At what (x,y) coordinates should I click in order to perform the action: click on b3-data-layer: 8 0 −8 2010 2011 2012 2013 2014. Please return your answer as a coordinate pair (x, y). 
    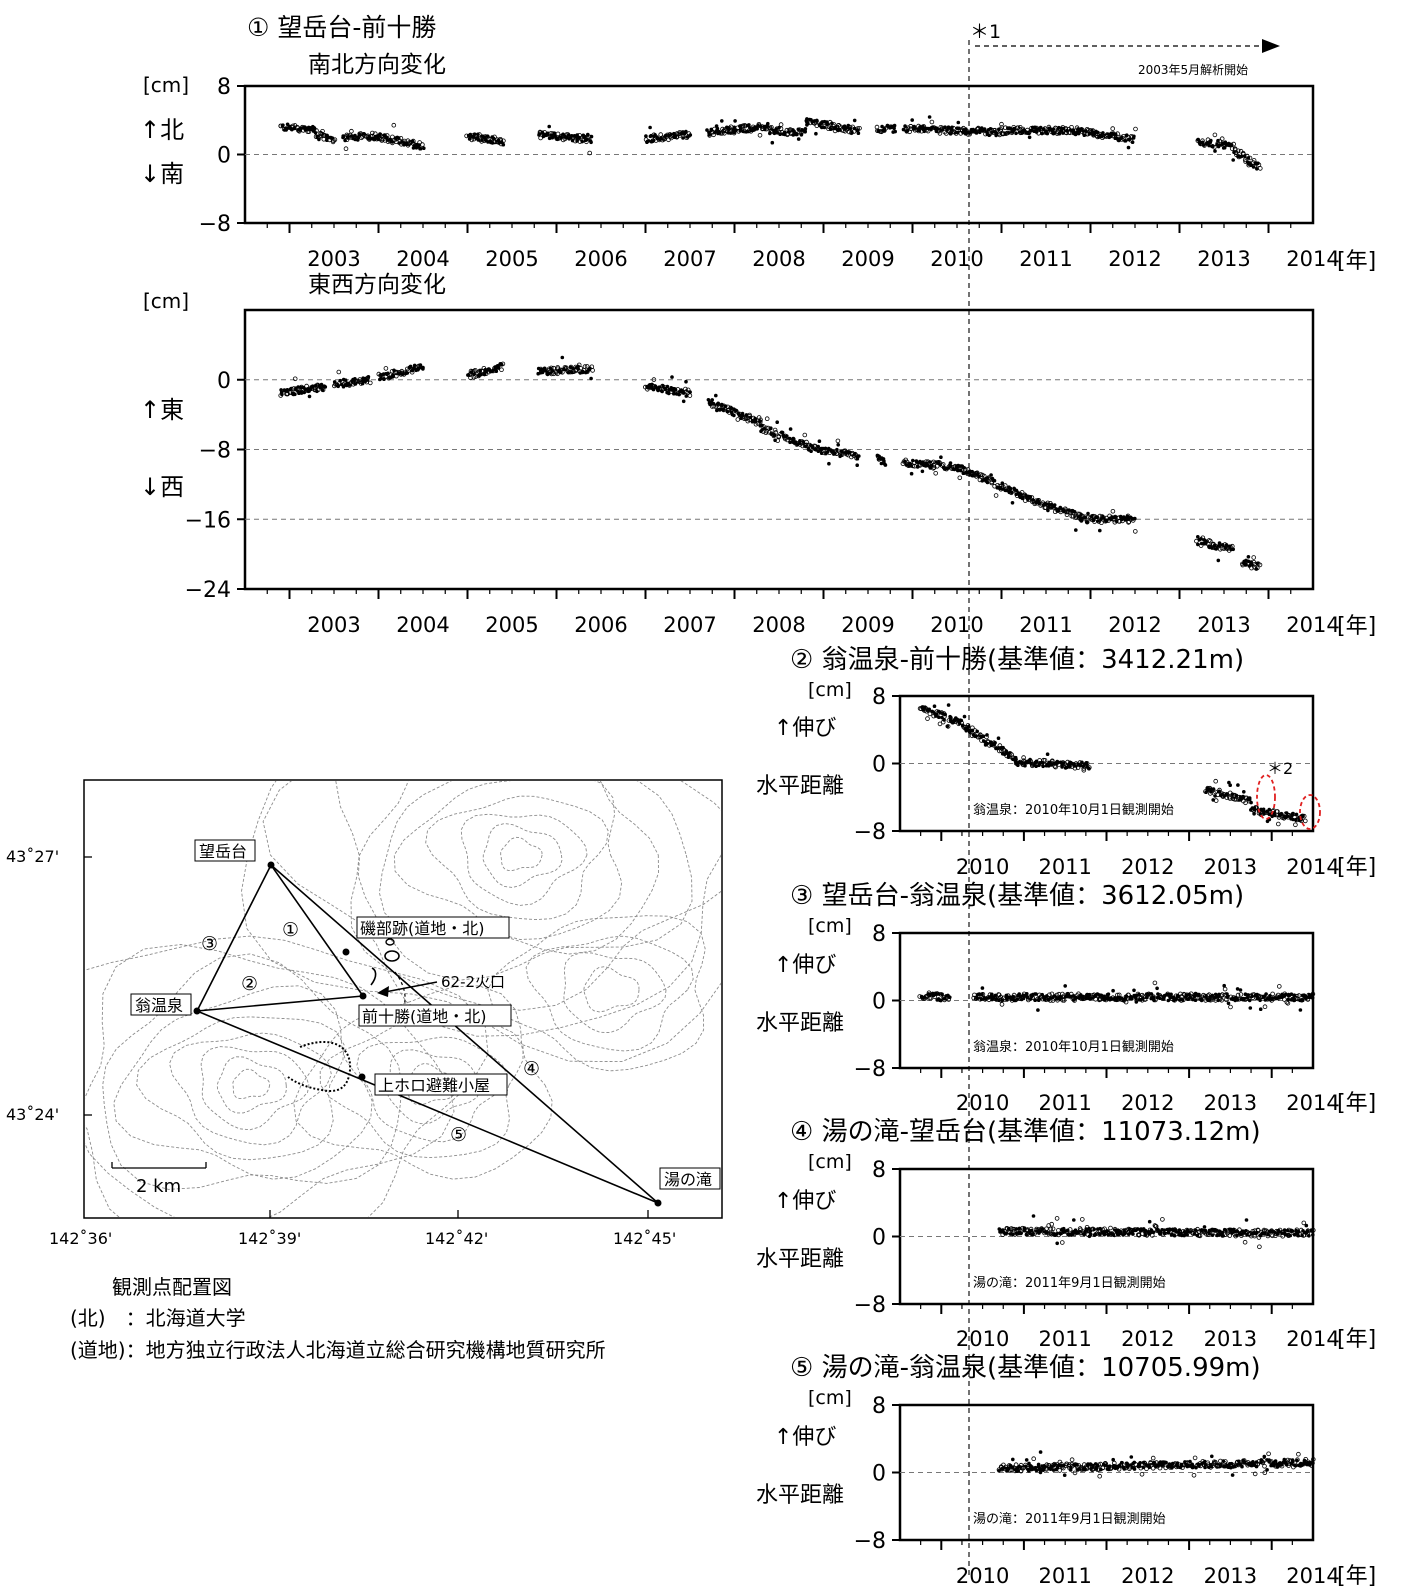
    Looking at the image, I should click on (1097, 1018).